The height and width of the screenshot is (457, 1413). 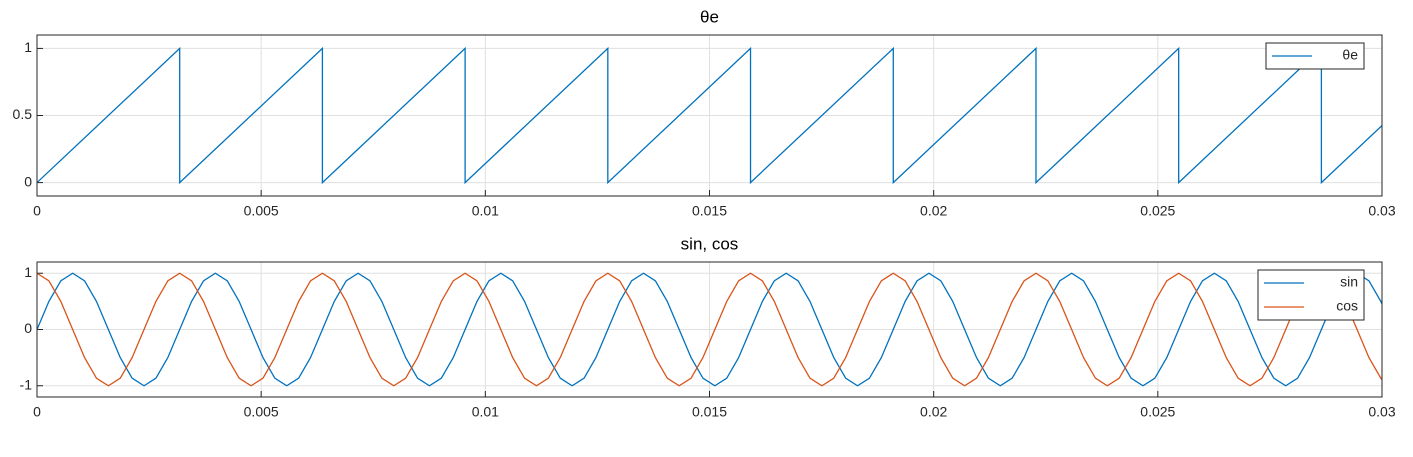 What do you see at coordinates (709, 16) in the screenshot?
I see `chart-title: θe` at bounding box center [709, 16].